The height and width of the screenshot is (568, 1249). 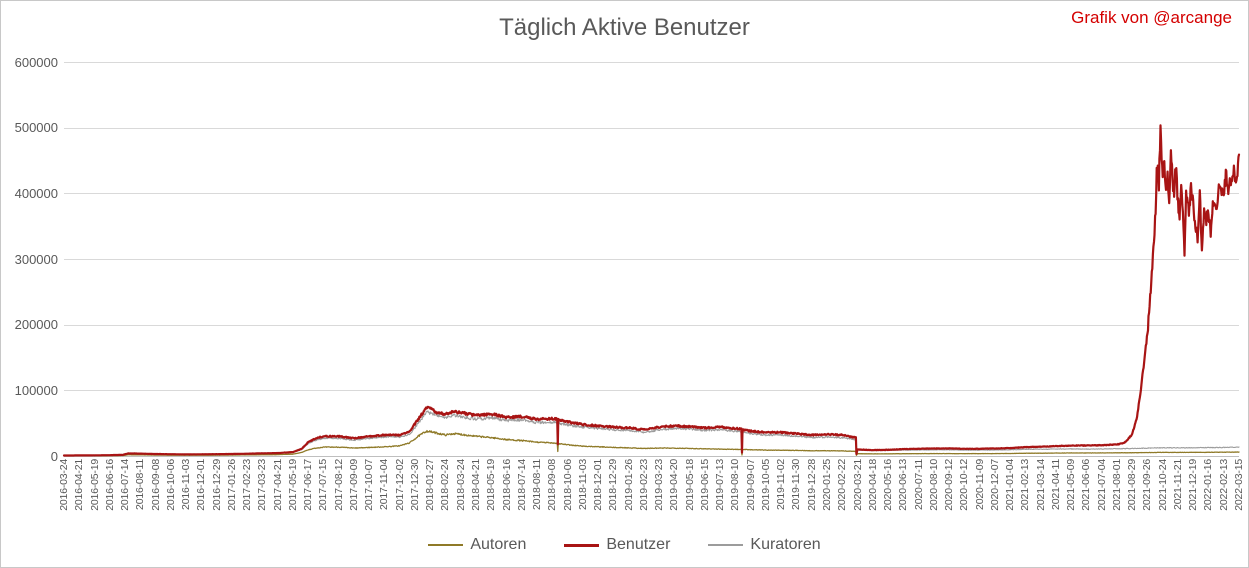 What do you see at coordinates (216, 485) in the screenshot?
I see `x-tick-label: 2016-12-29` at bounding box center [216, 485].